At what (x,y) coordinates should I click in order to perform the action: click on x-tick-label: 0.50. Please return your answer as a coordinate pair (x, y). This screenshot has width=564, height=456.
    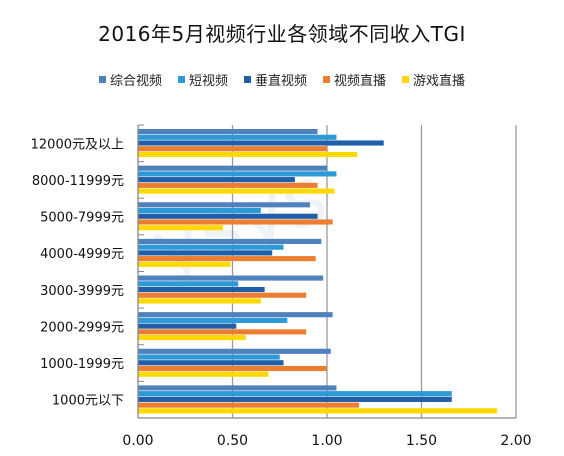
    Looking at the image, I should click on (232, 441).